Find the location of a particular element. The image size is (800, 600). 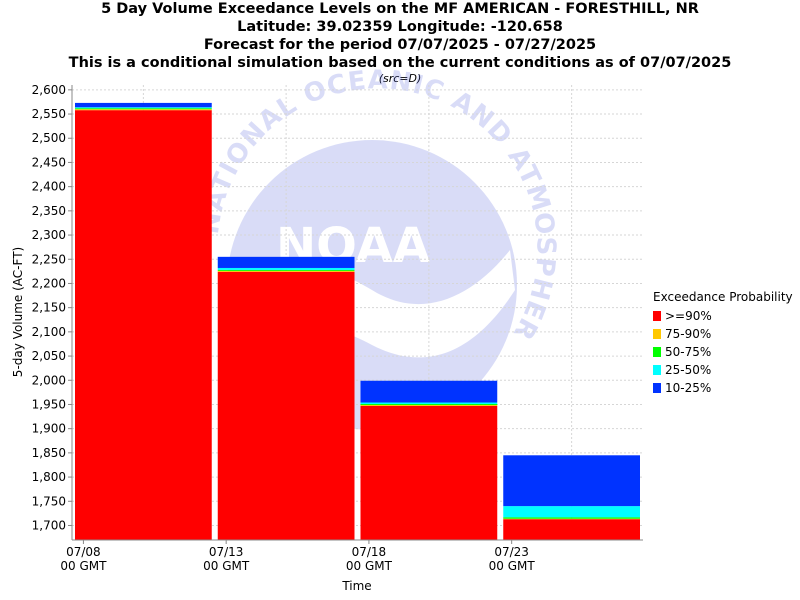

y-tick-label: 2,050 is located at coordinates (49, 356).